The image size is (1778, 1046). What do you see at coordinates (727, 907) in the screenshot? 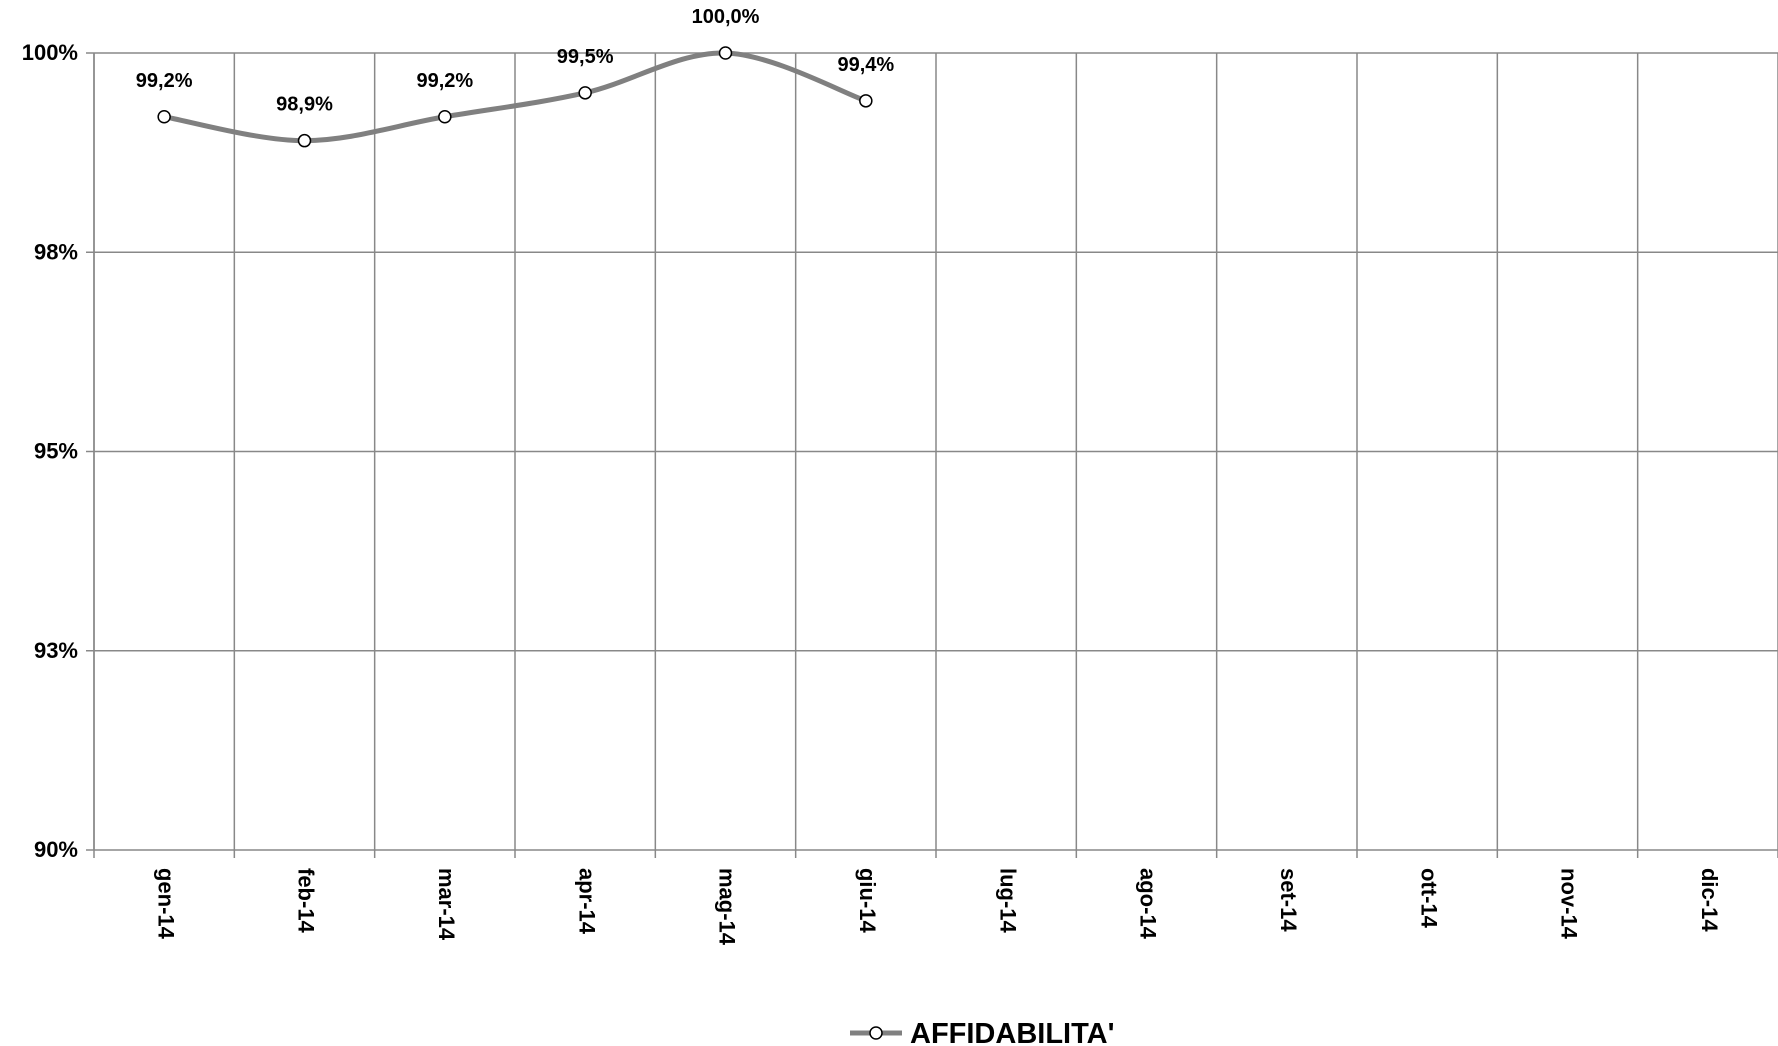
I see `x-tick-label: mag-14` at bounding box center [727, 907].